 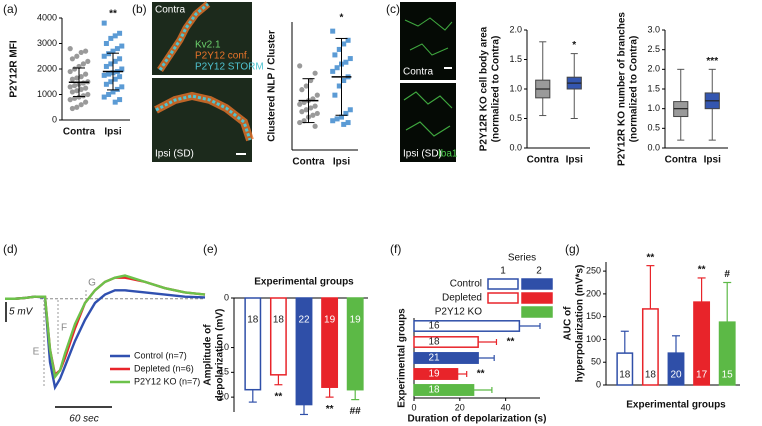 I want to click on count-label: 20, so click(x=676, y=375).